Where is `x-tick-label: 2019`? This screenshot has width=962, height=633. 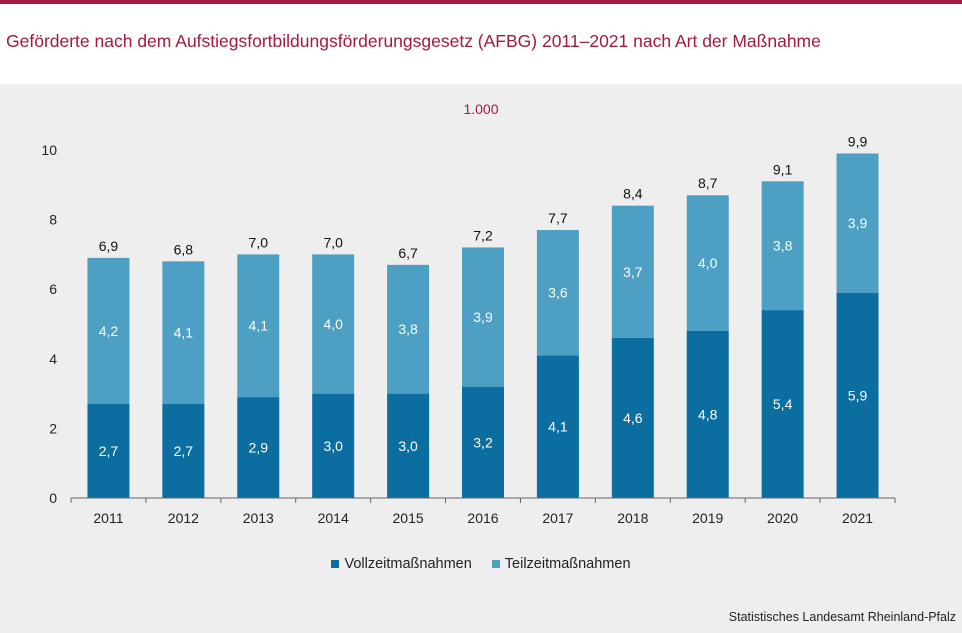
x-tick-label: 2019 is located at coordinates (707, 518).